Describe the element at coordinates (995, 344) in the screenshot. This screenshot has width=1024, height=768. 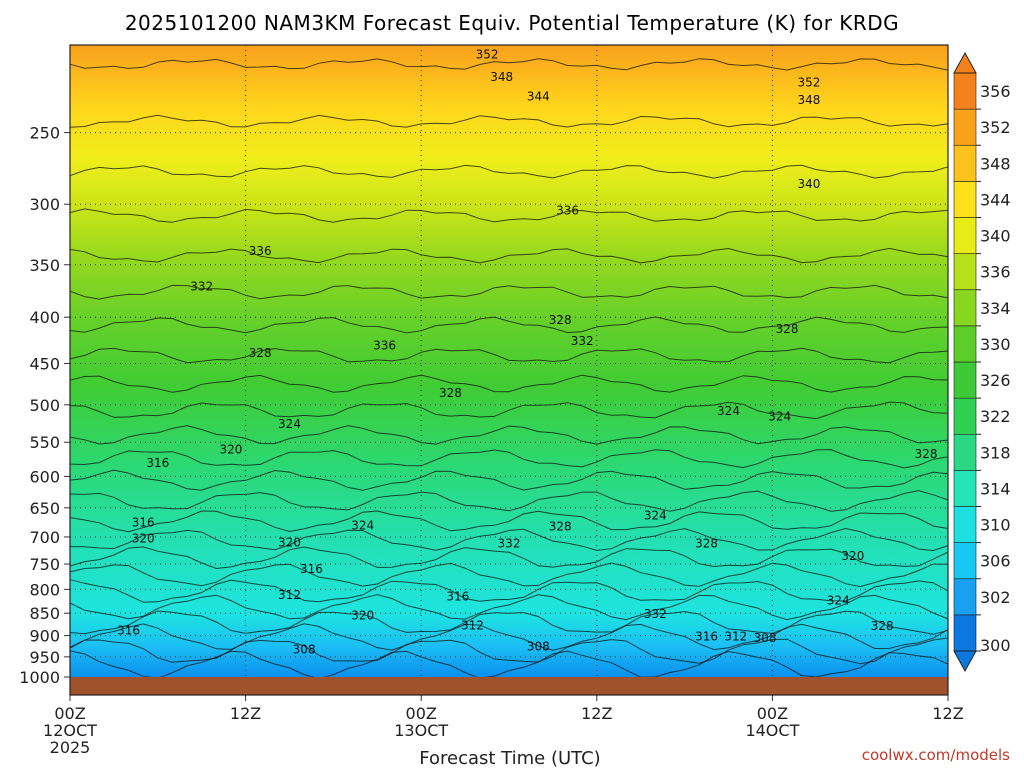
I see `colorbar-label: 330` at that location.